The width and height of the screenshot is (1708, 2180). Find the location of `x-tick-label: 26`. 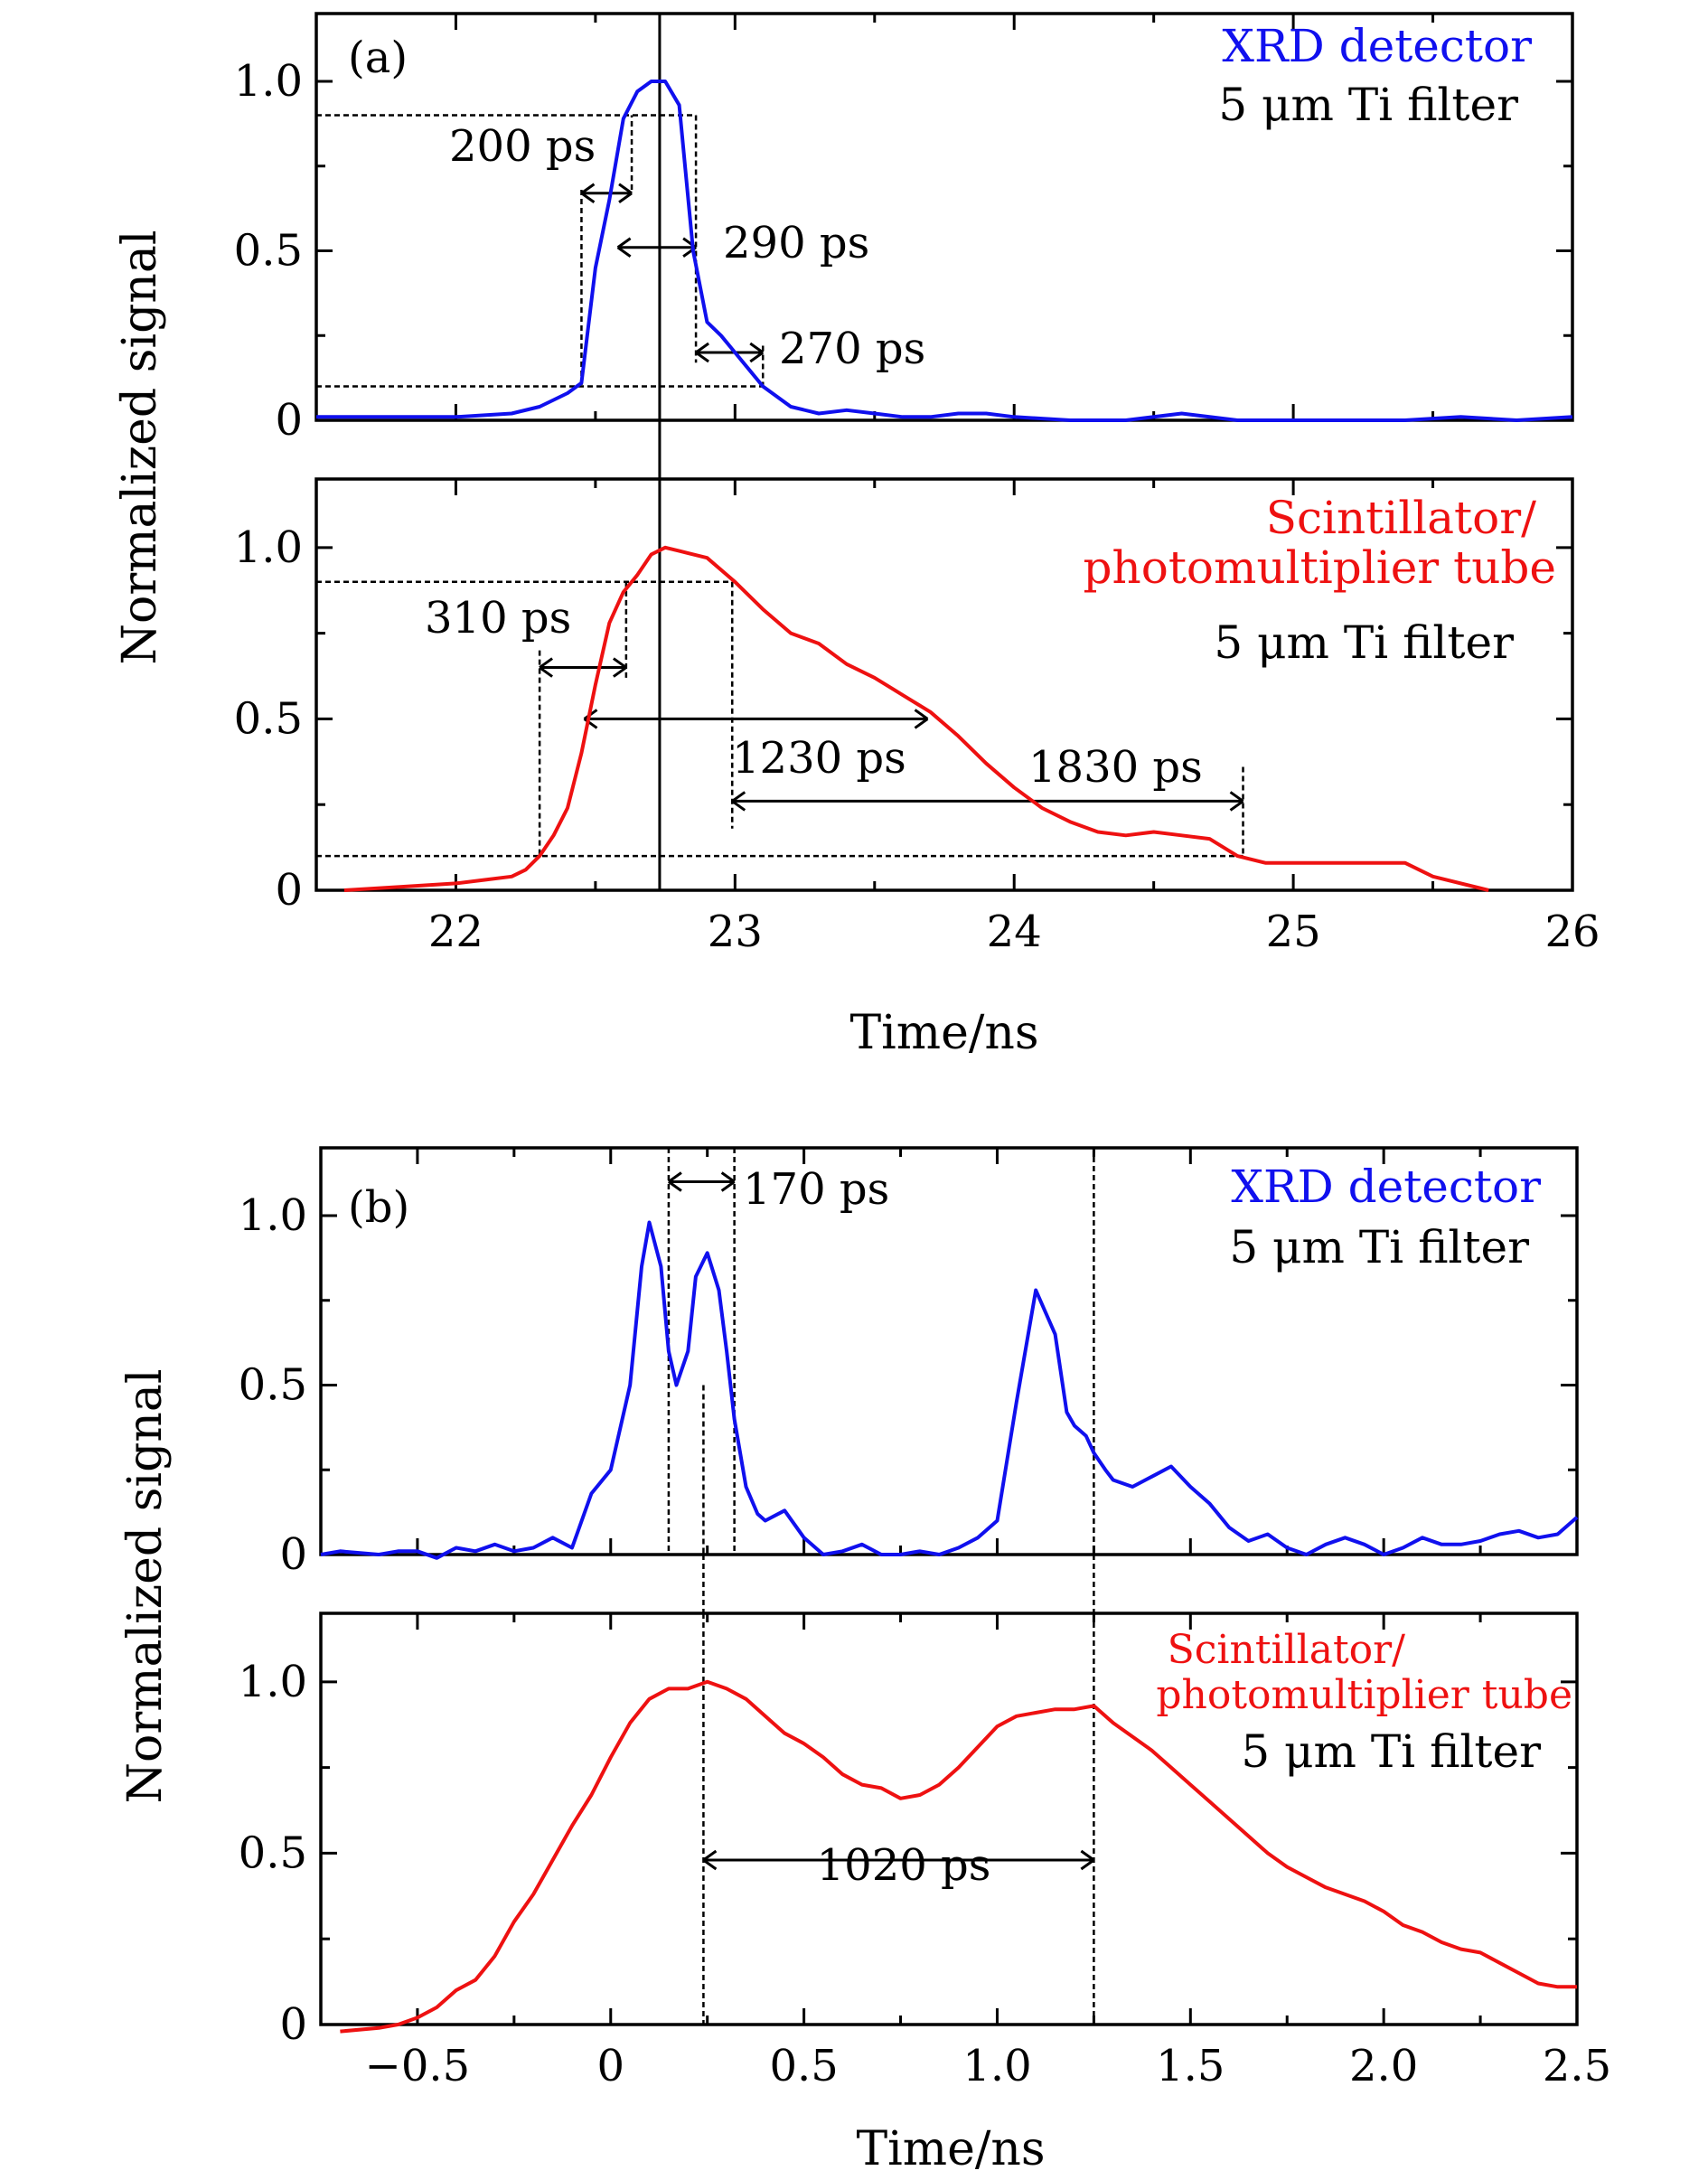

x-tick-label: 26 is located at coordinates (1572, 932).